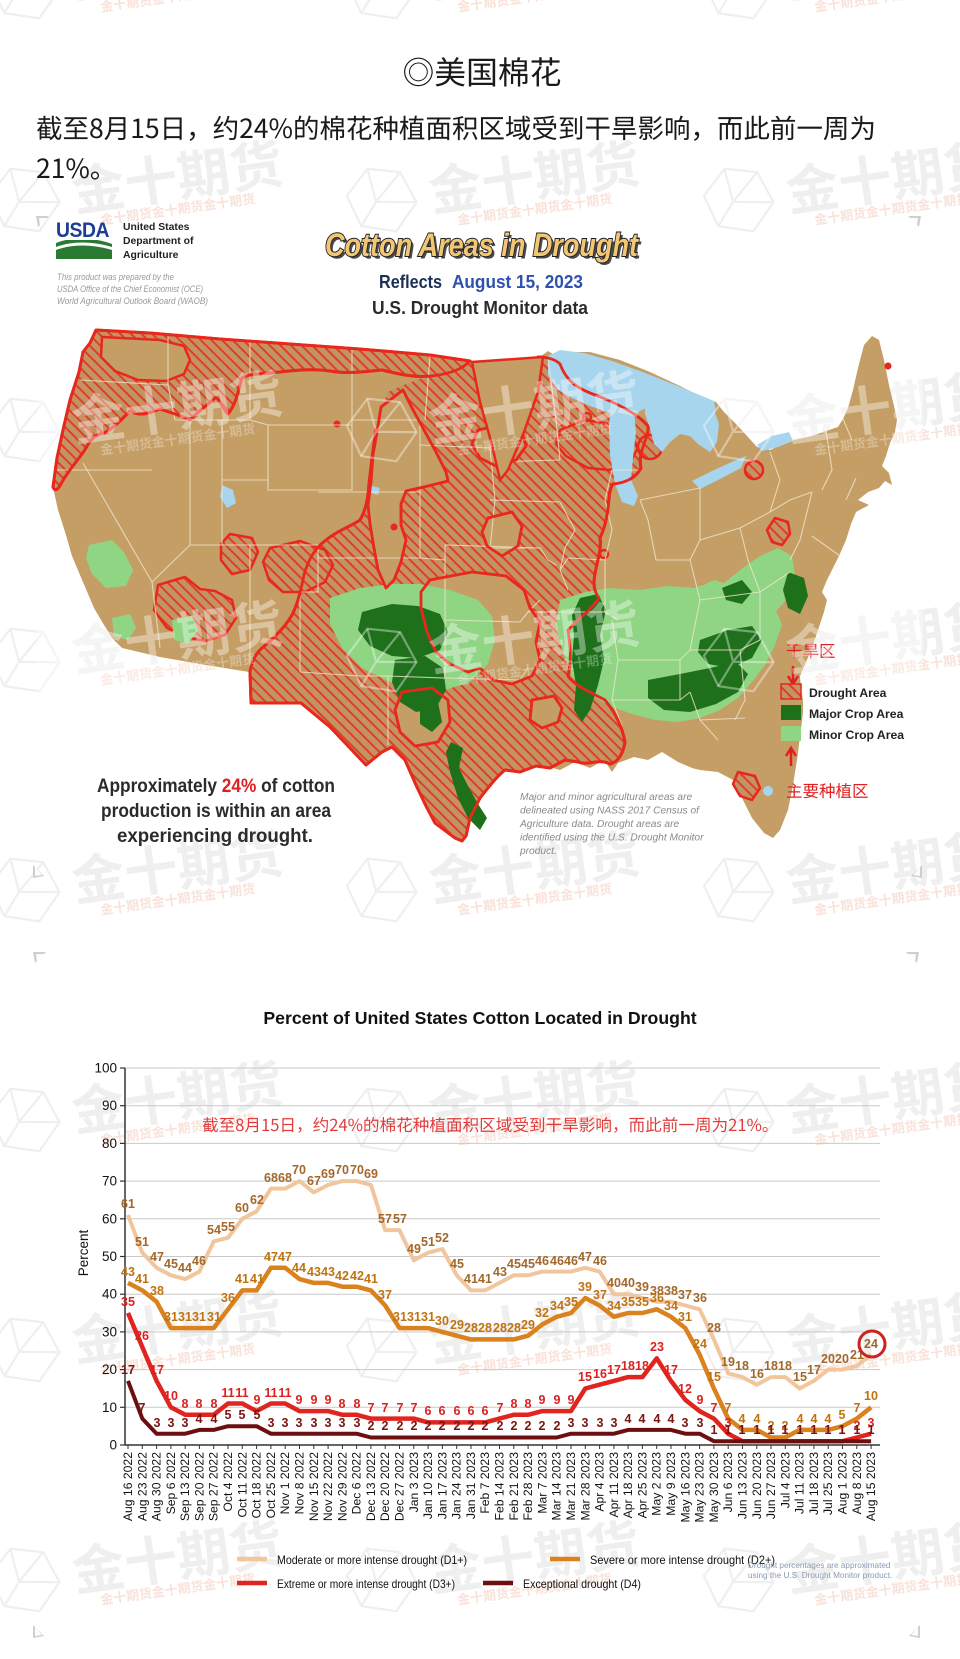 This screenshot has width=960, height=1659. I want to click on svg-text: 42, so click(342, 1276).